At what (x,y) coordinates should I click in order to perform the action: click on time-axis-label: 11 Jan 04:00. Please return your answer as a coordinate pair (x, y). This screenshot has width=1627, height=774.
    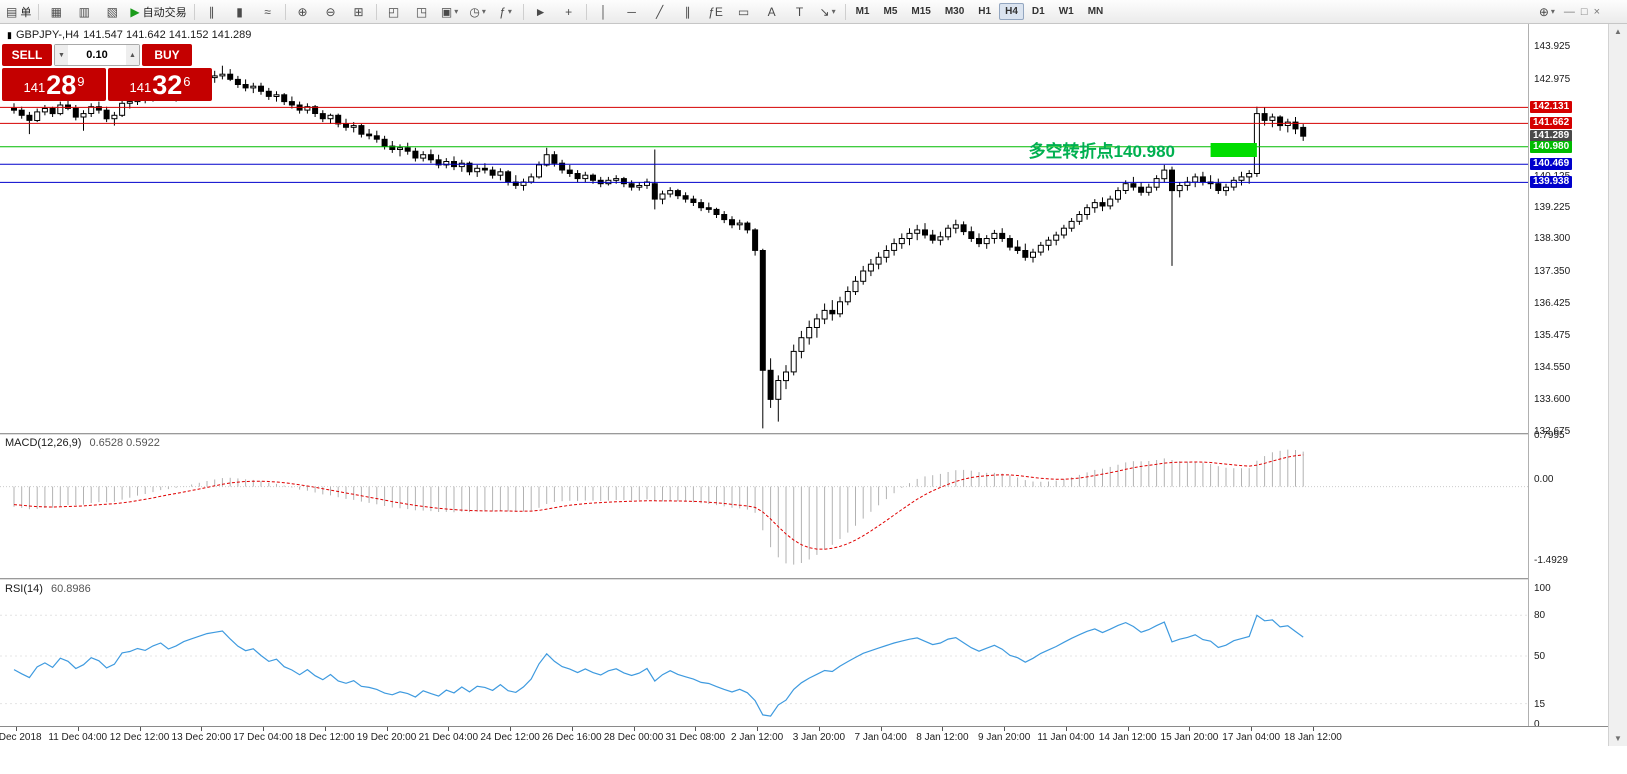
    Looking at the image, I should click on (1066, 737).